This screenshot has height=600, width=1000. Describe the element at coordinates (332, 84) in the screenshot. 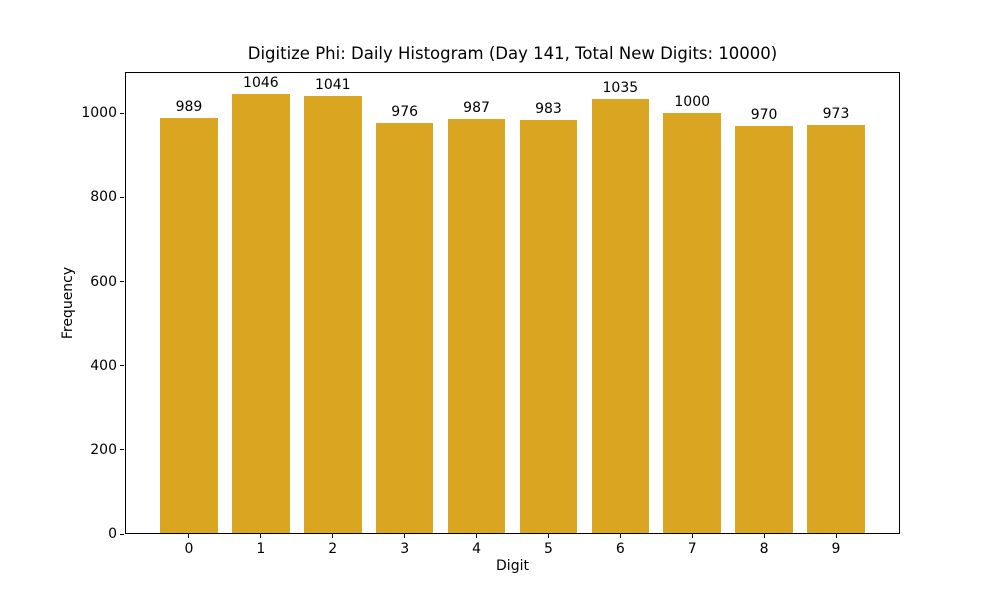

I see `bar-value-label-2: 1041` at that location.